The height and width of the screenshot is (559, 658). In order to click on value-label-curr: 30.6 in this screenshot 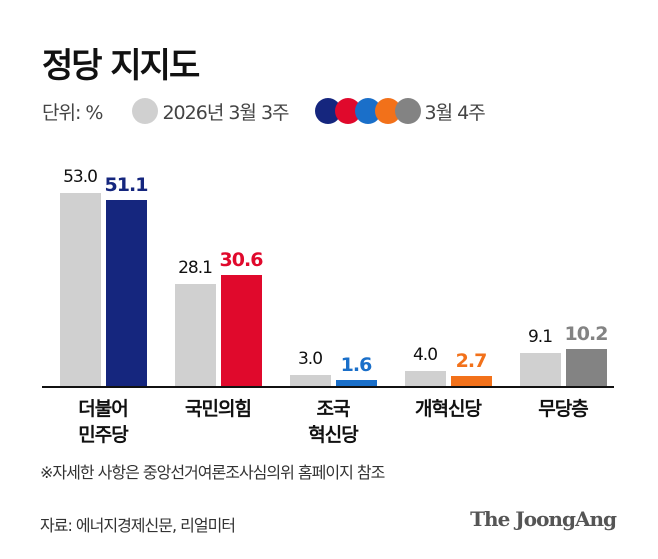, I will do `click(241, 259)`.